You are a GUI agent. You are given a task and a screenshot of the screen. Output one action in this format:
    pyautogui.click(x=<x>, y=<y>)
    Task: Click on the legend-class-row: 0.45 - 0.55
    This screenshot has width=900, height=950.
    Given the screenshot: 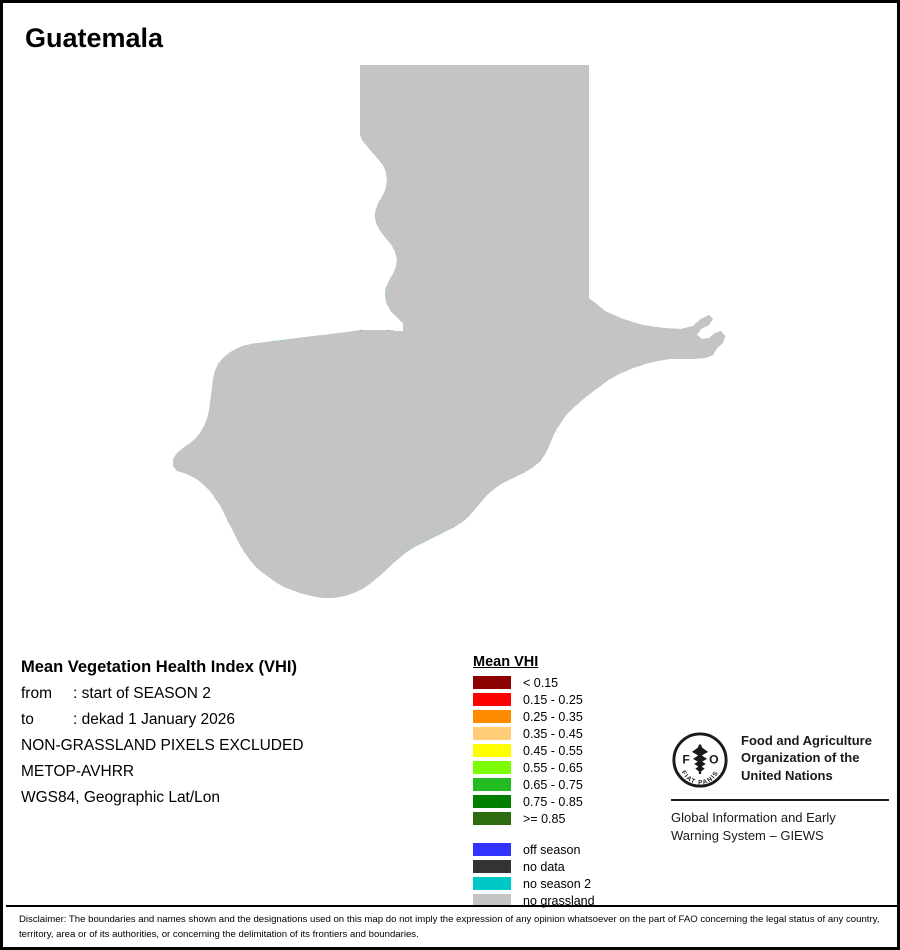 What is the action you would take?
    pyautogui.click(x=534, y=750)
    